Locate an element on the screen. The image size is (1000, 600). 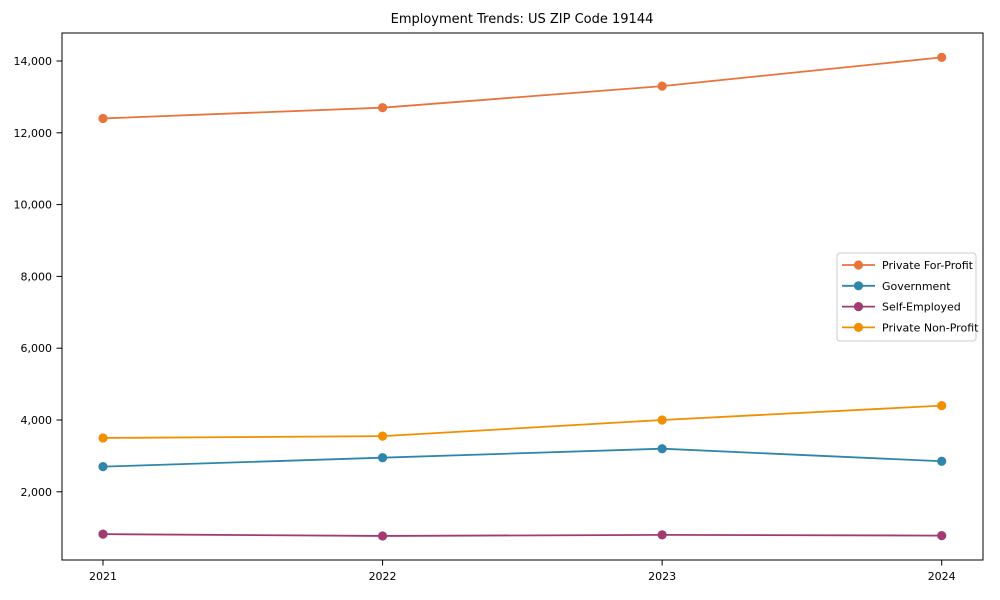
y-tick-label: 8,000 is located at coordinates (37, 276).